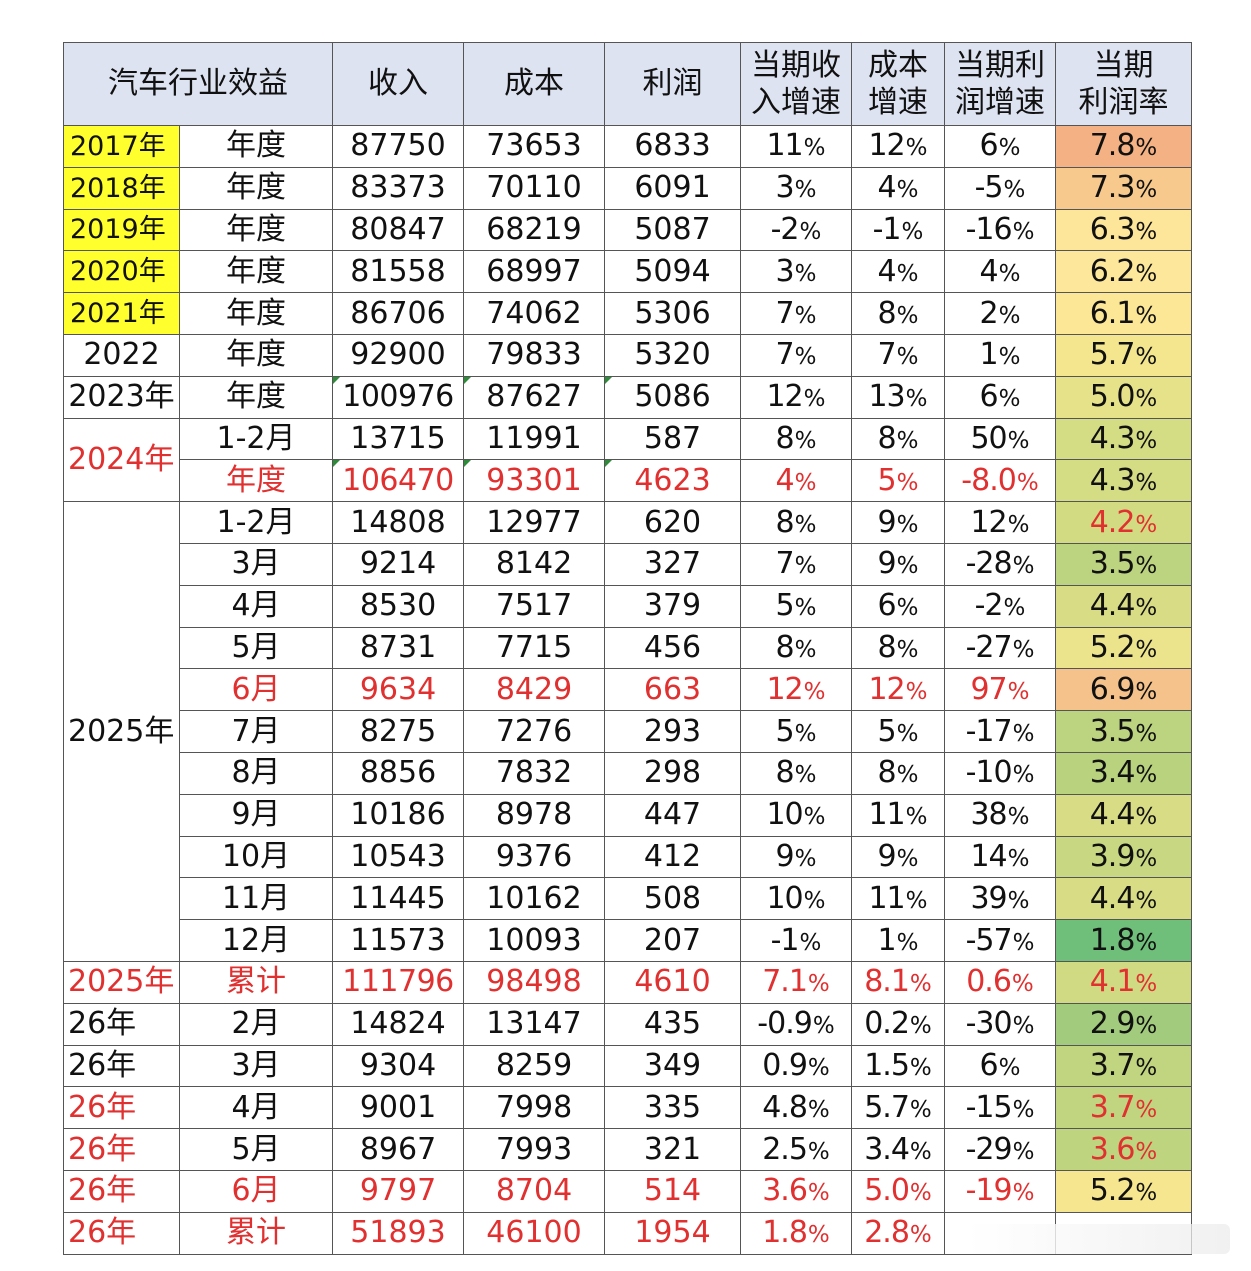 The image size is (1251, 1271). What do you see at coordinates (1099, 1239) in the screenshot?
I see `watermark` at bounding box center [1099, 1239].